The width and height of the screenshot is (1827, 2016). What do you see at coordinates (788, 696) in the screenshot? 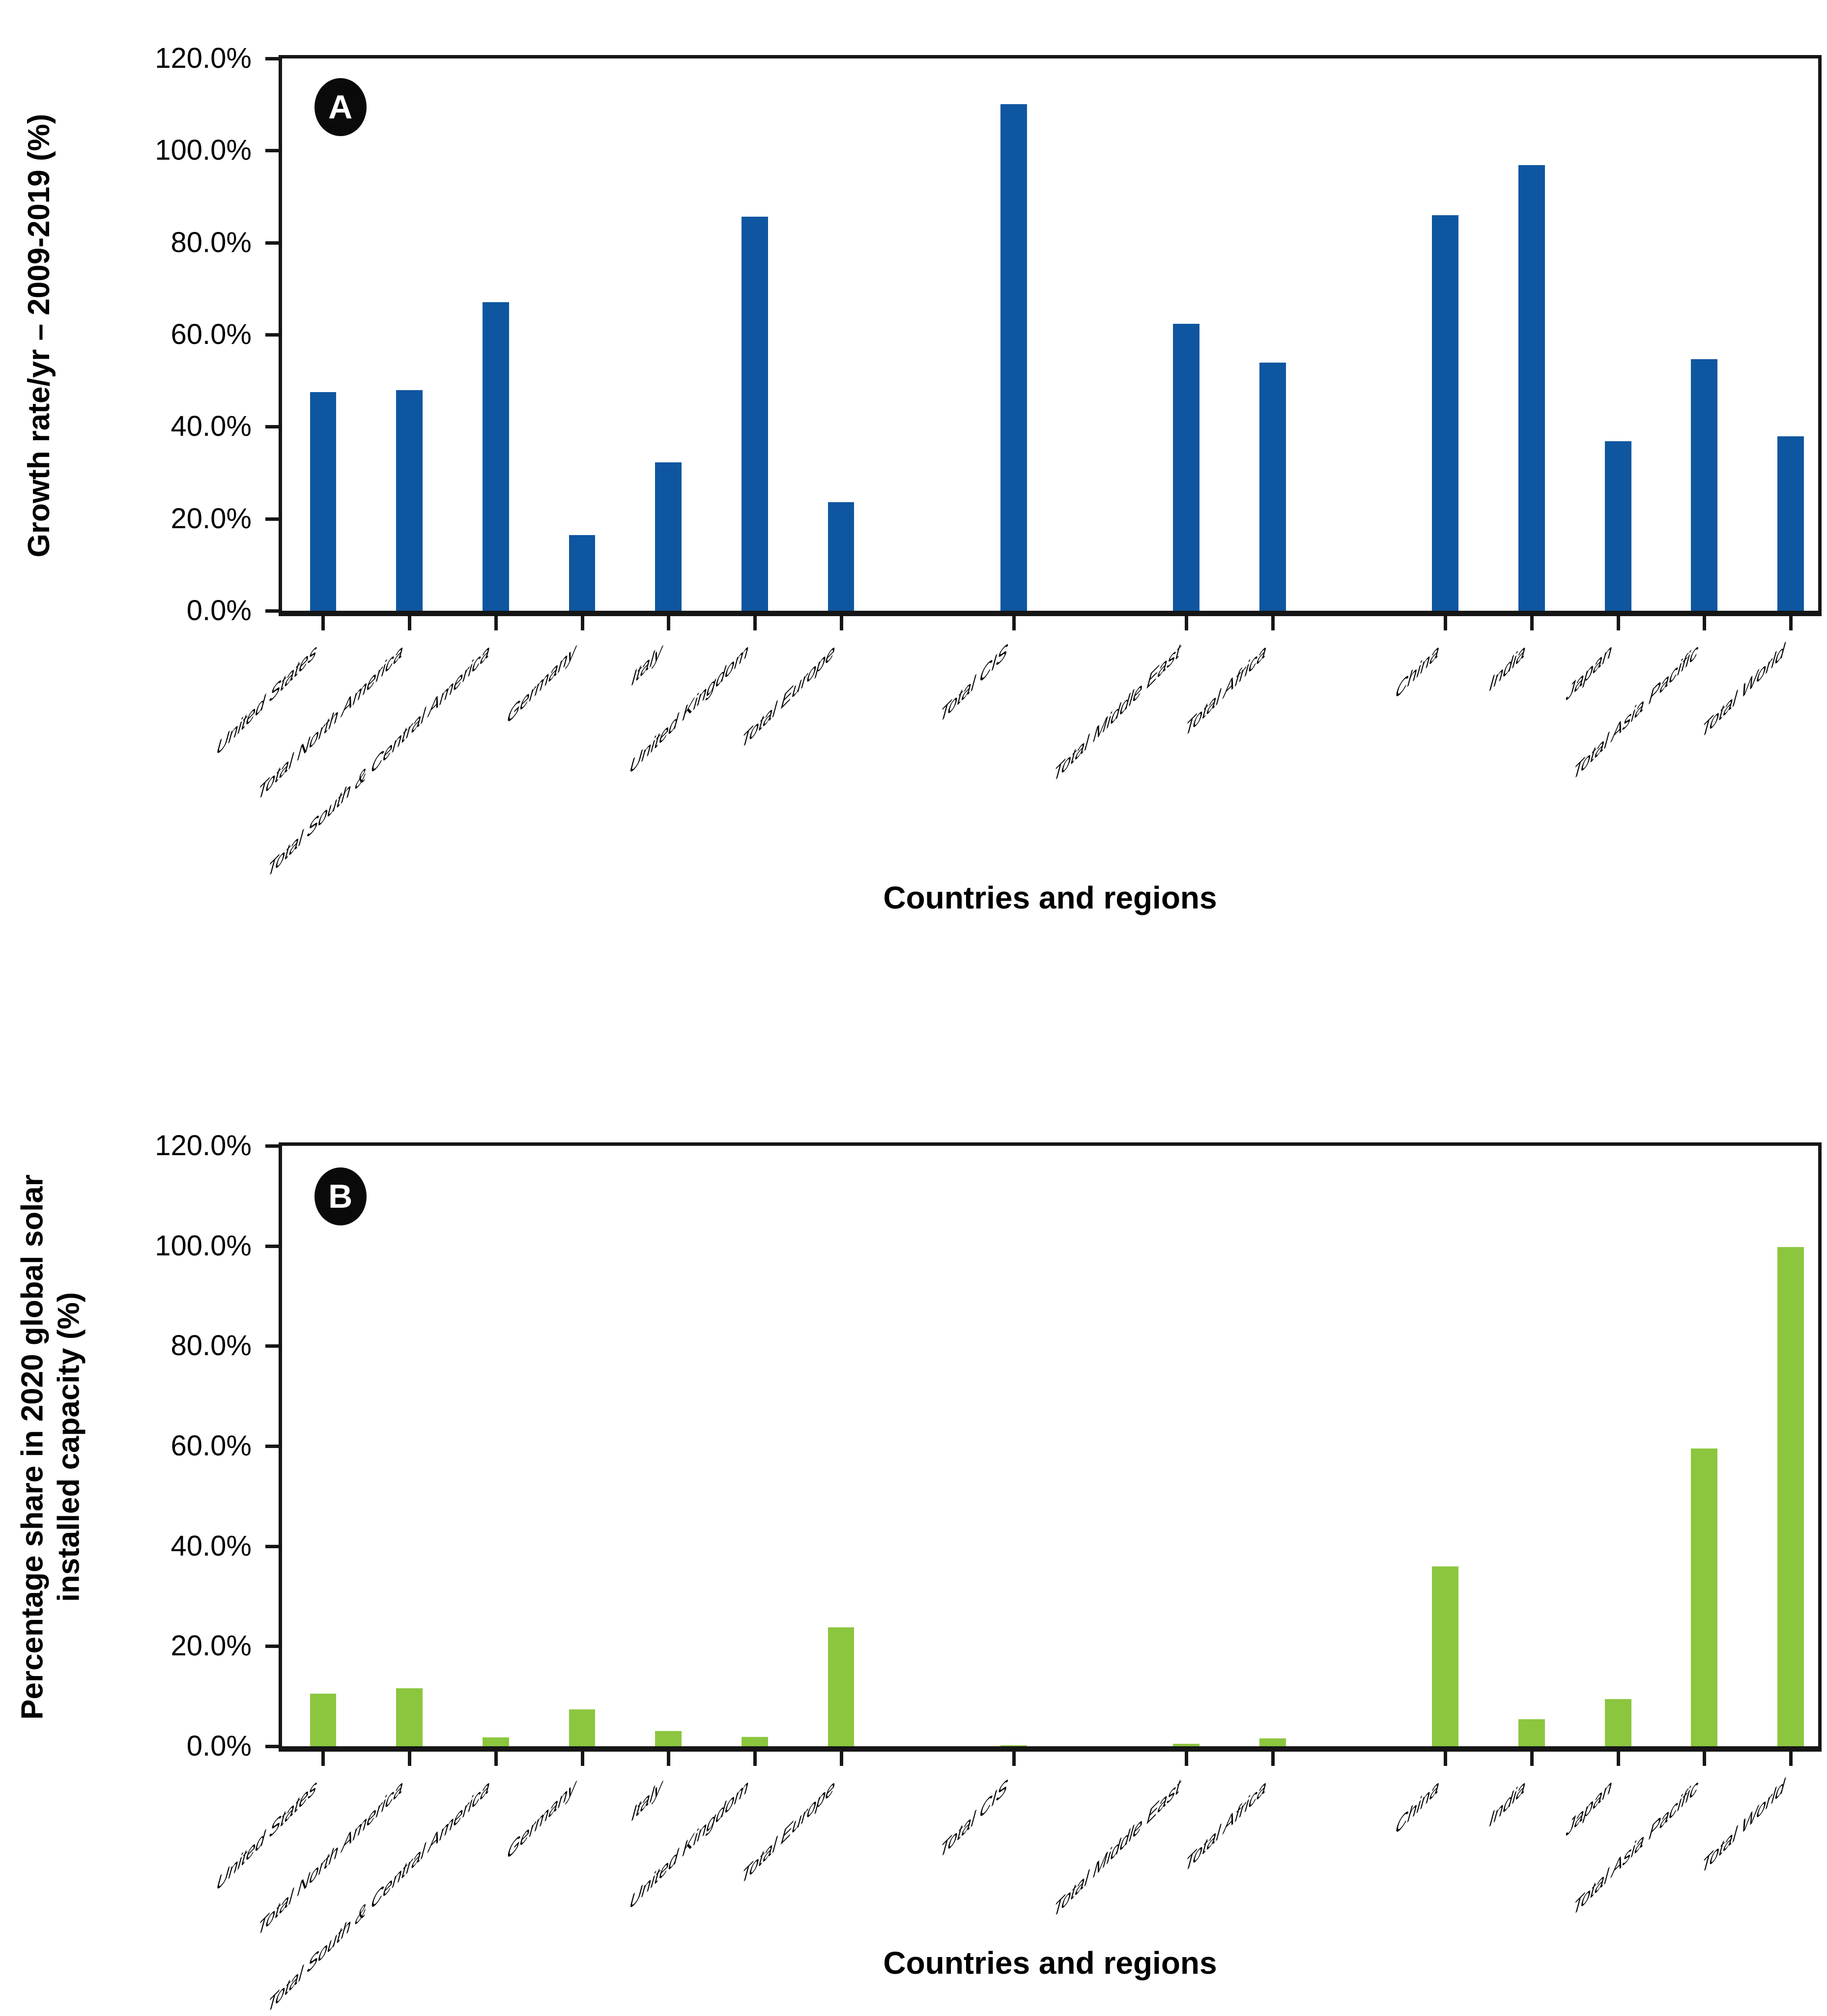
I see `x-category-label-total-europe: Total Europe` at bounding box center [788, 696].